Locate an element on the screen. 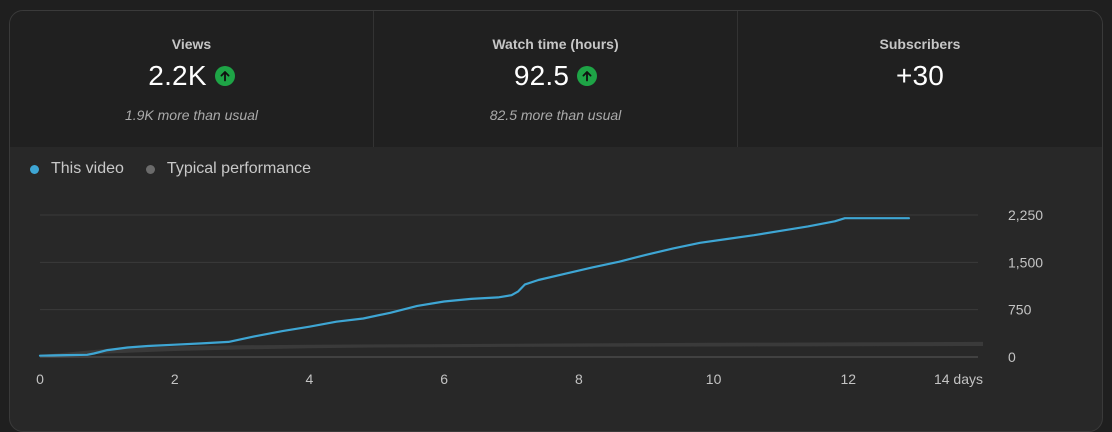 This screenshot has height=432, width=1112. tab-value: 92.5 is located at coordinates (541, 75).